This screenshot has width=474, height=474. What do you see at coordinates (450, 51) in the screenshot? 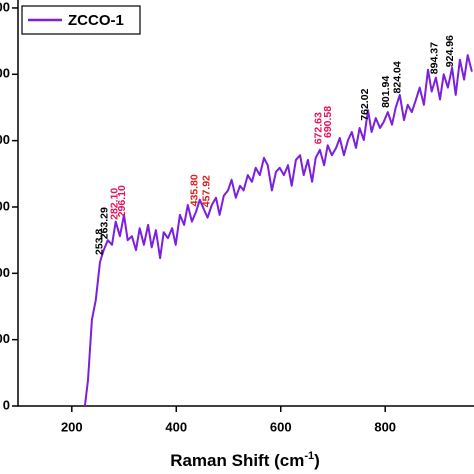
I see `peak-label: 924.96` at bounding box center [450, 51].